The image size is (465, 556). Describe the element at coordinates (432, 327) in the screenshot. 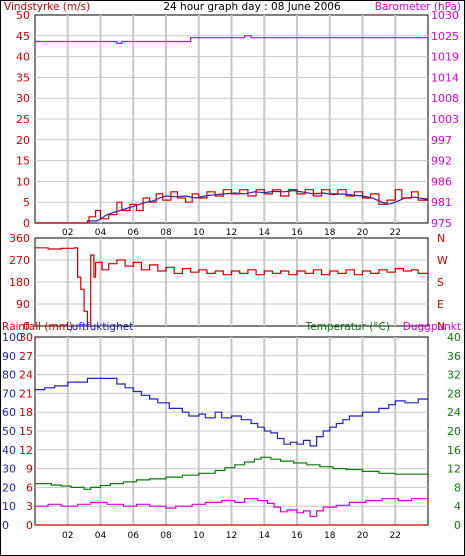

I see `dew-point-axis-label: Duggpunkt` at that location.